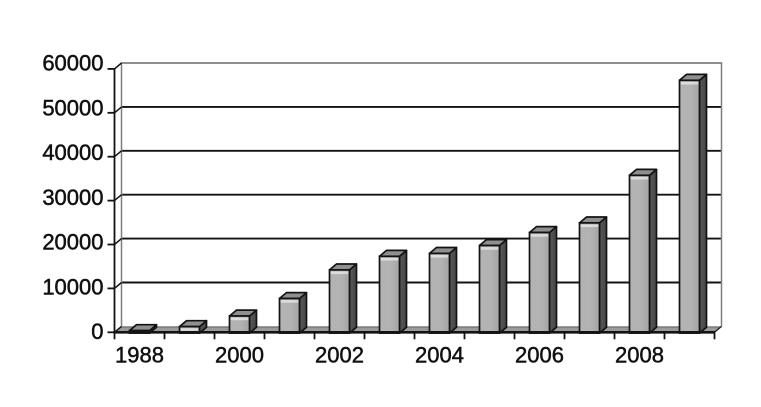 The width and height of the screenshot is (761, 407). I want to click on svg-text: 2006, so click(539, 355).